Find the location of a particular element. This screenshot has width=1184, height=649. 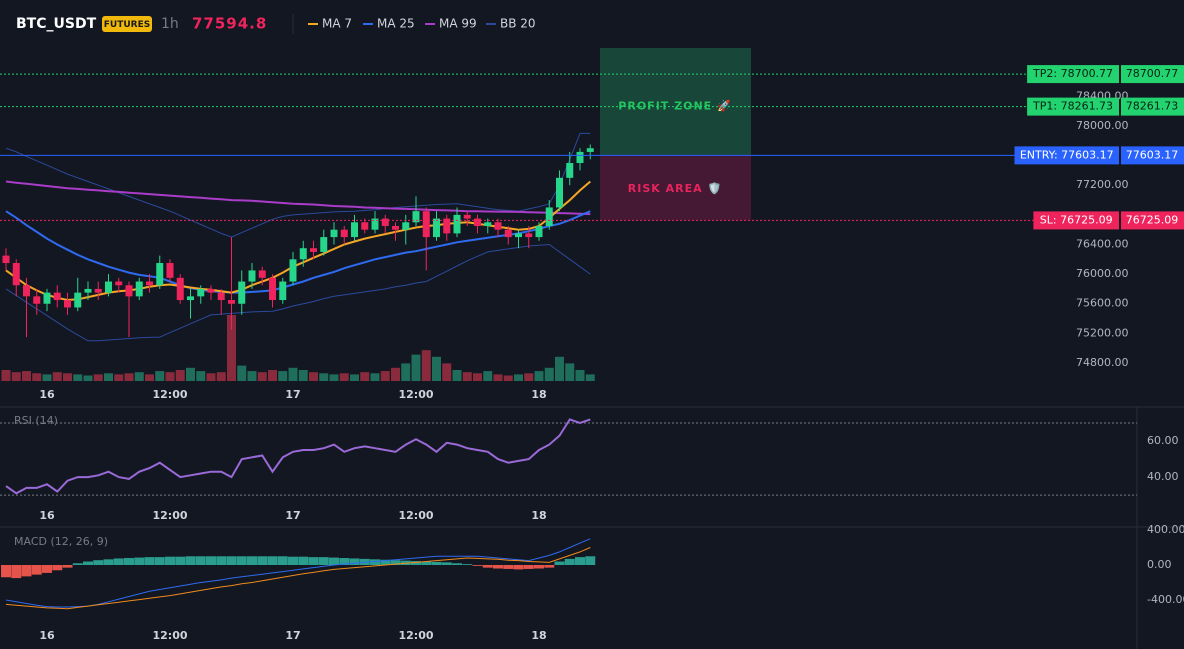

level-tag is located at coordinates (1073, 106).